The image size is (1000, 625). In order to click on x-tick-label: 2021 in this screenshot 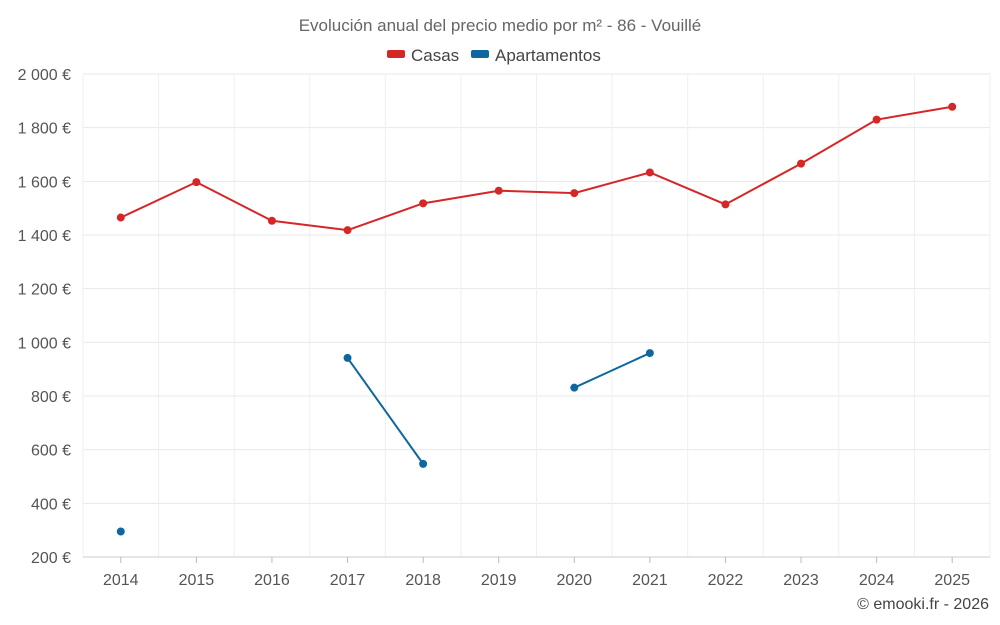, I will do `click(650, 580)`.